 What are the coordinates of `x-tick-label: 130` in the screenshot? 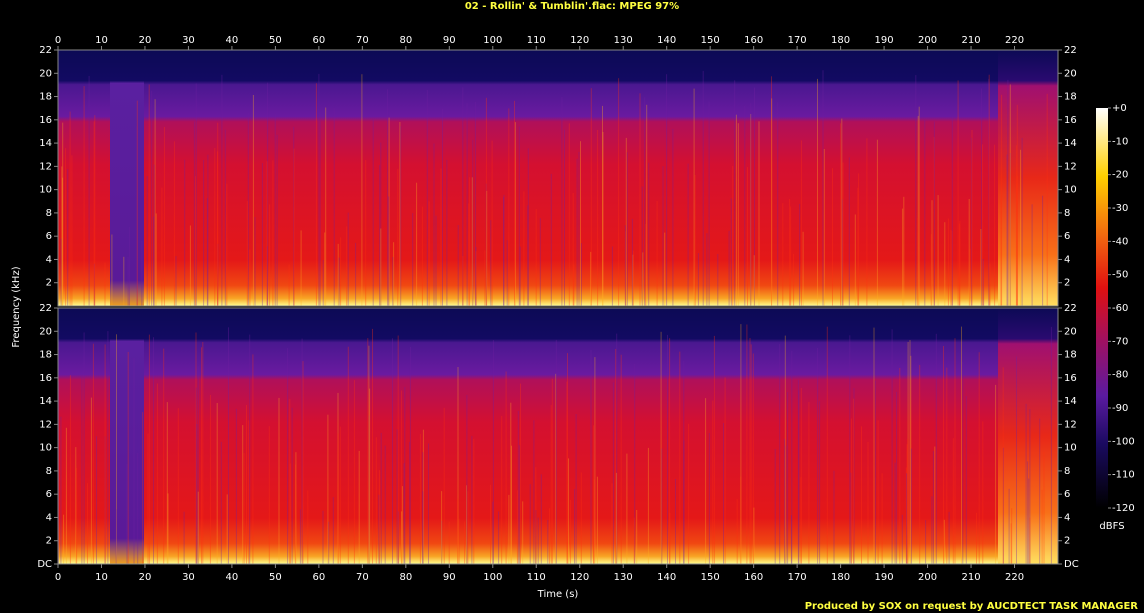 It's located at (623, 577).